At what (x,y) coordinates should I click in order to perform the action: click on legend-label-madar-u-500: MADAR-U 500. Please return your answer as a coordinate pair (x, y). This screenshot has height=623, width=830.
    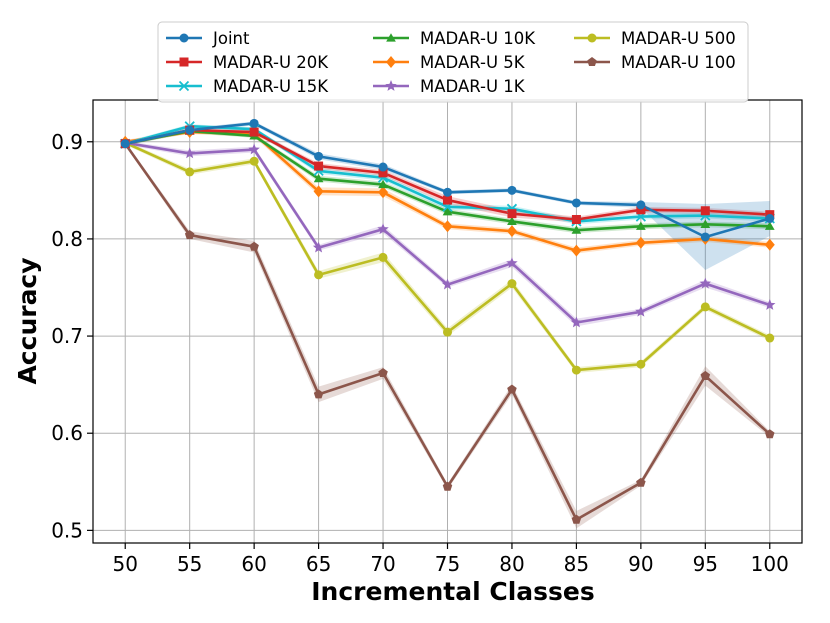
    Looking at the image, I should click on (678, 38).